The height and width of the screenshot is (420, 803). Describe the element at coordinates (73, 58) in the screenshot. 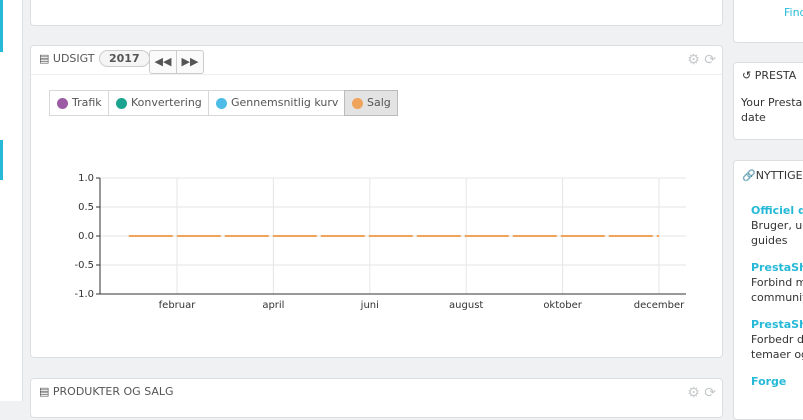

I see `overview-title: UDSIGT` at that location.